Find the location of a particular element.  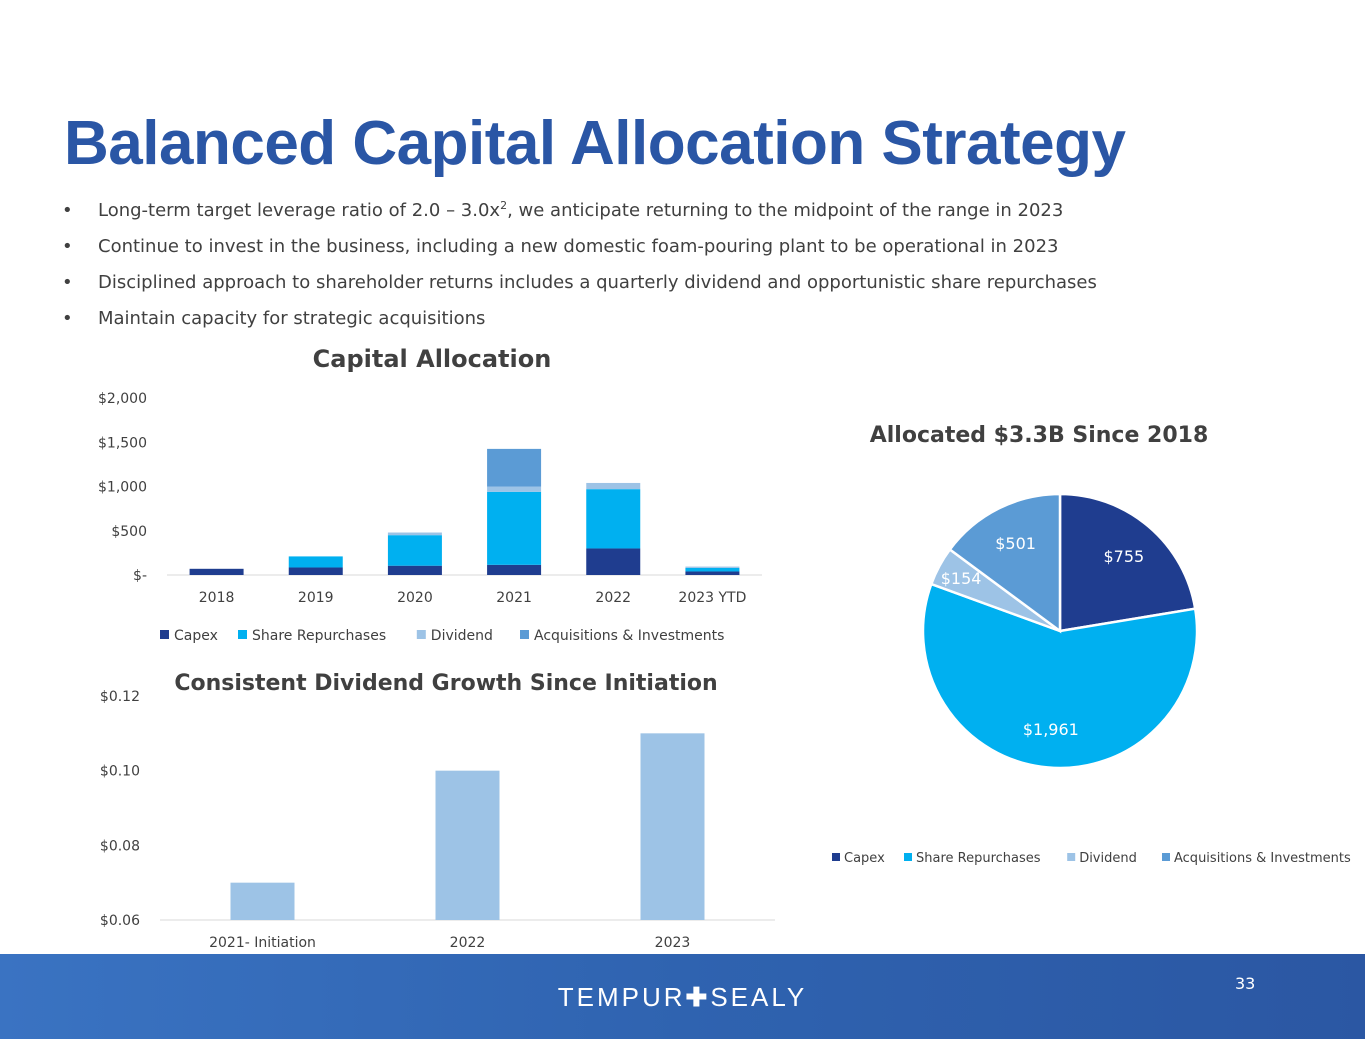

logo-word-left: TEMPUR is located at coordinates (621, 997).